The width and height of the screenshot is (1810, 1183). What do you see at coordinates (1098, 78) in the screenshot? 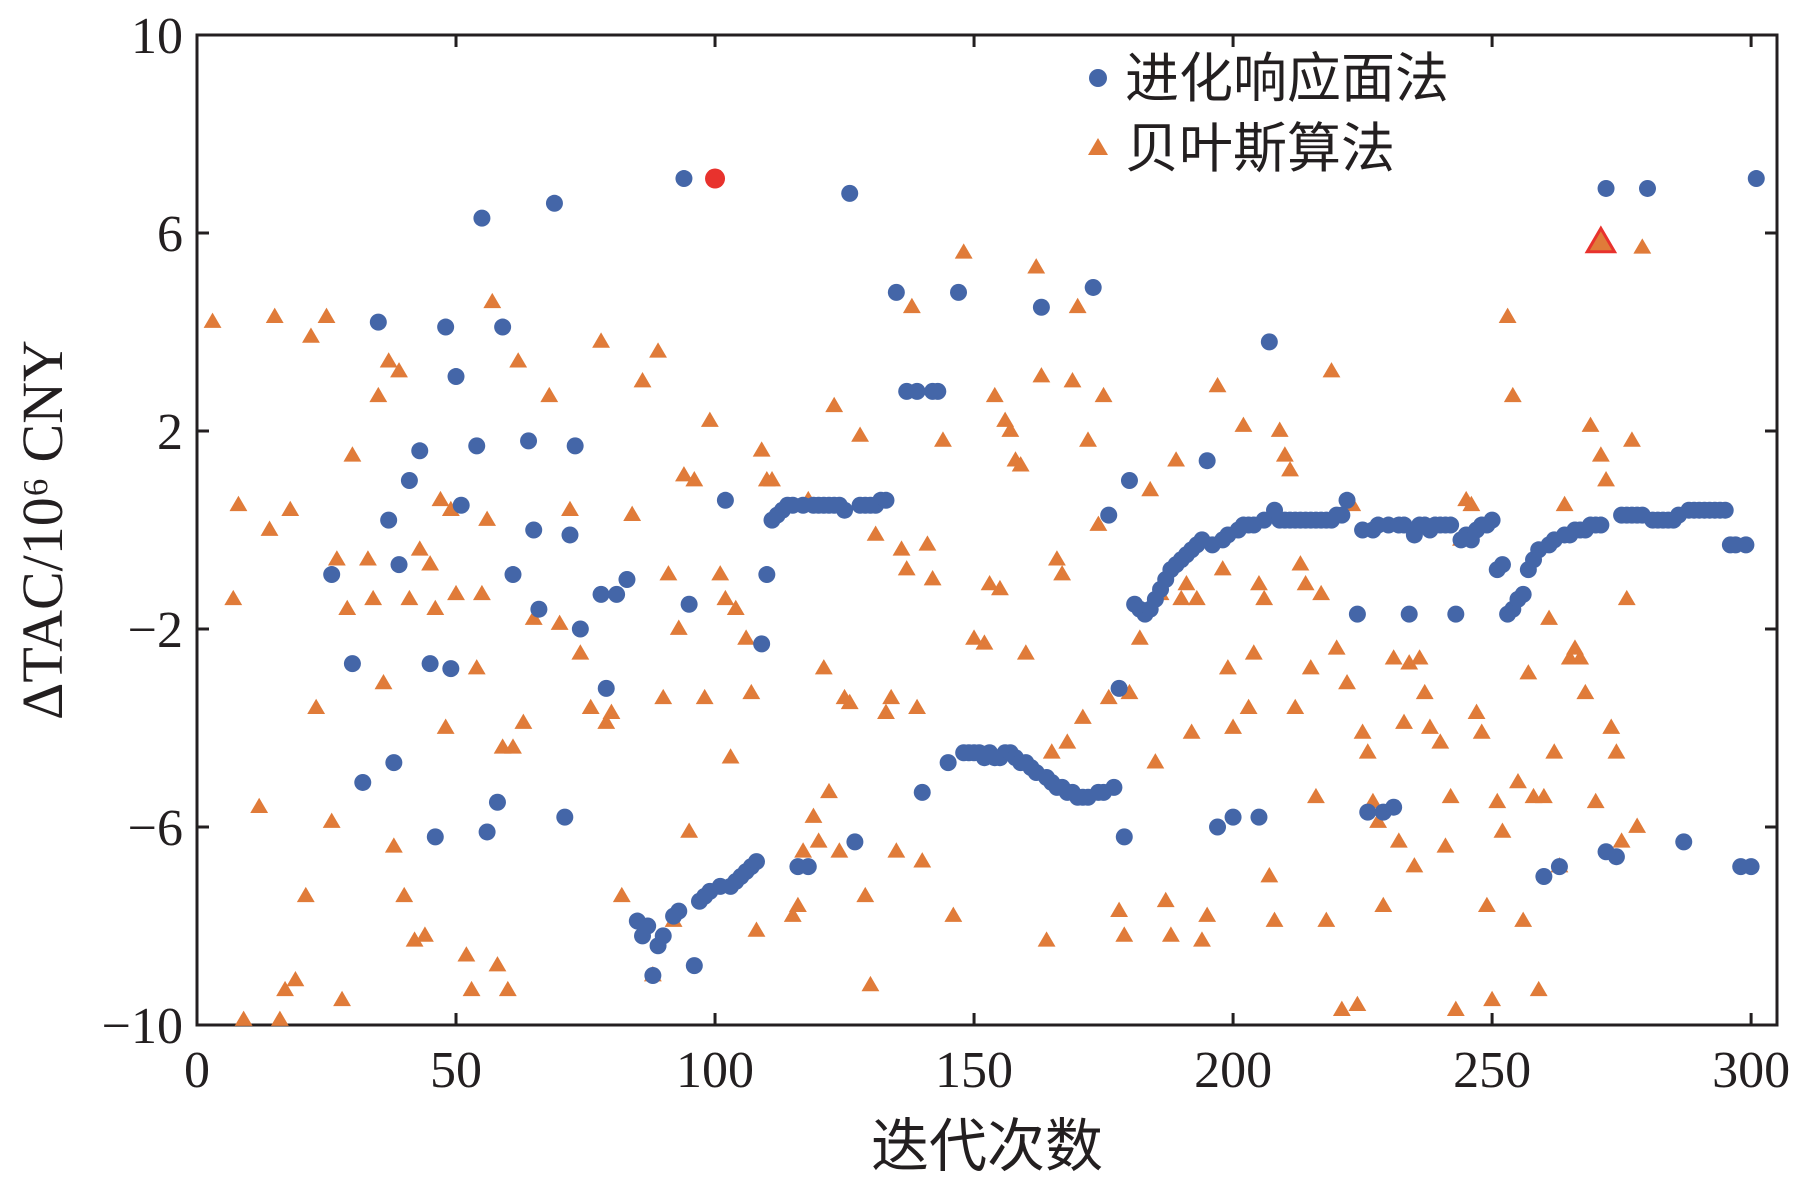
I see `legend-marker-circle` at bounding box center [1098, 78].